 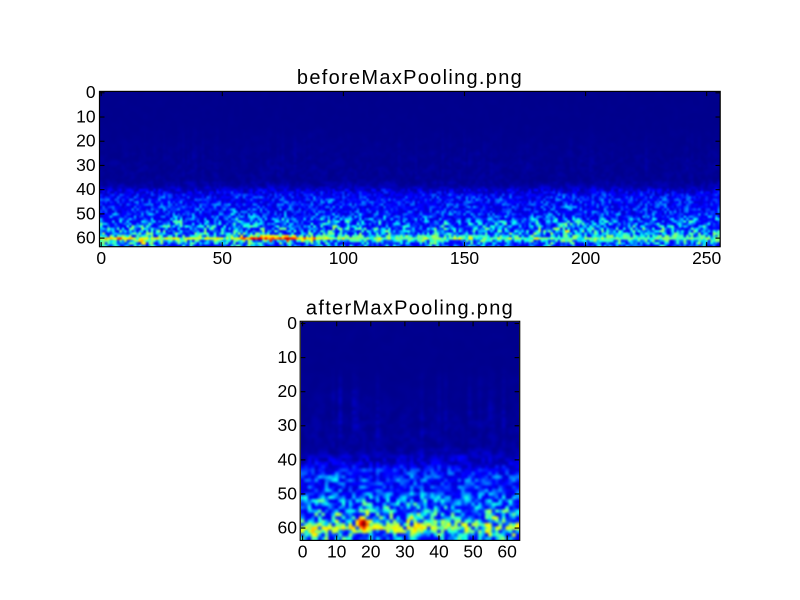 What do you see at coordinates (410, 78) in the screenshot?
I see `svg-text: beforeMaxPooling.png` at bounding box center [410, 78].